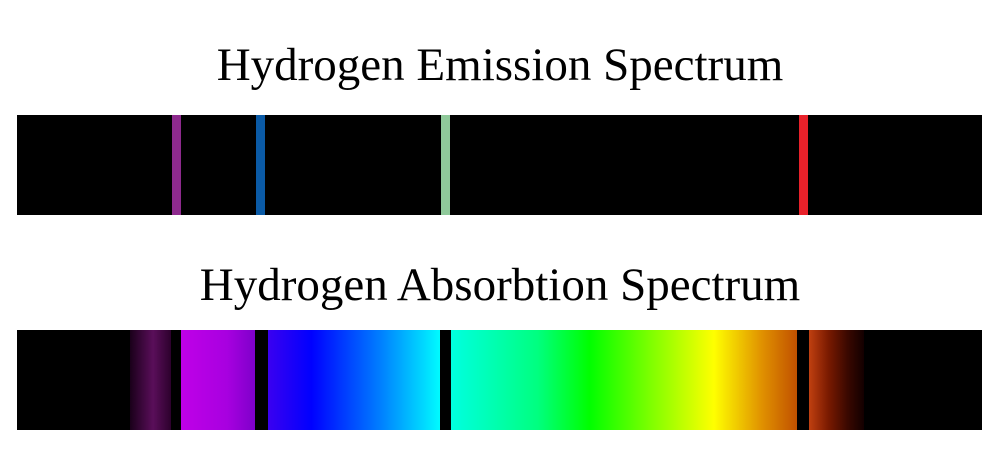  Describe the element at coordinates (176, 380) in the screenshot. I see `absorption-line-violet` at that location.